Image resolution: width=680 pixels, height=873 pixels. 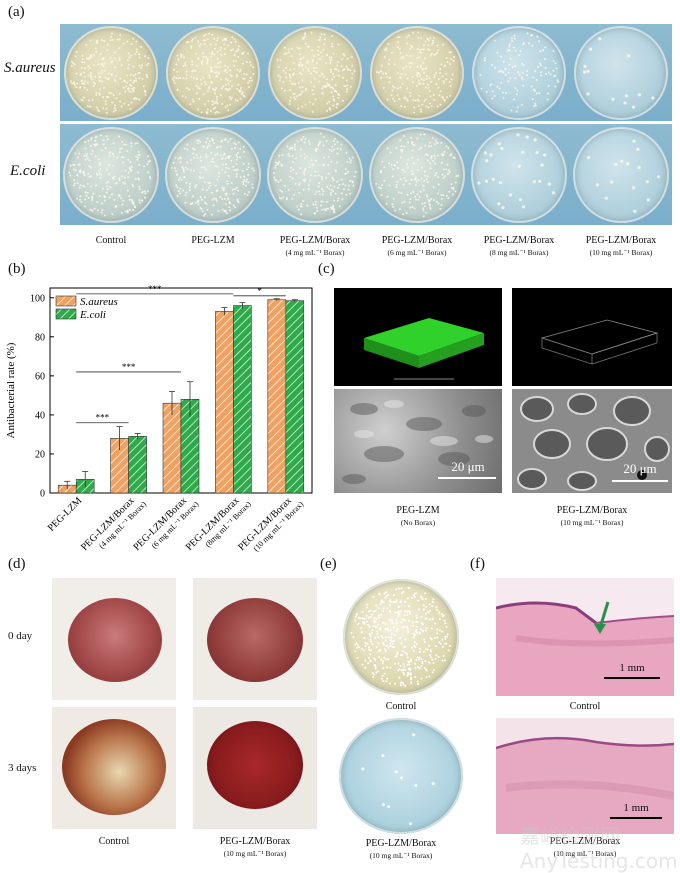 What do you see at coordinates (519, 246) in the screenshot?
I see `col-label-borax-8: PEG-LZM/Borax (8 mg mL⁻¹ Borax)` at bounding box center [519, 246].